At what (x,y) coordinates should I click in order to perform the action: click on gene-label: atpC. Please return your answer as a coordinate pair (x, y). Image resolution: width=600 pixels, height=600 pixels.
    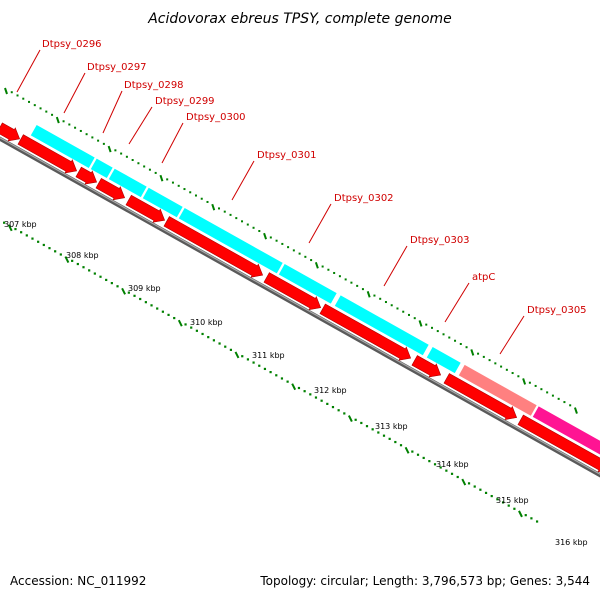
    Looking at the image, I should click on (483, 277).